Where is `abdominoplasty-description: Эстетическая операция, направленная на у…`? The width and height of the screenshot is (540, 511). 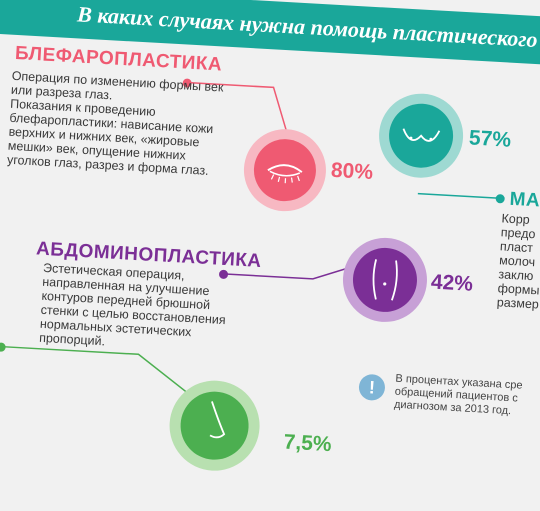
abdominoplasty-description: Эстетическая операция, направленная на у… is located at coordinates (134, 308).